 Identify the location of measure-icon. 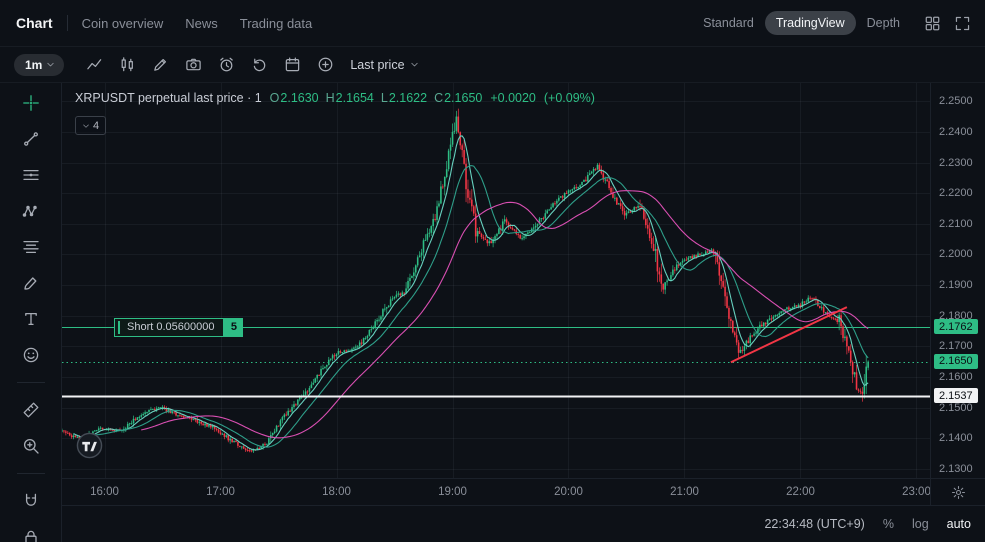
(31, 410).